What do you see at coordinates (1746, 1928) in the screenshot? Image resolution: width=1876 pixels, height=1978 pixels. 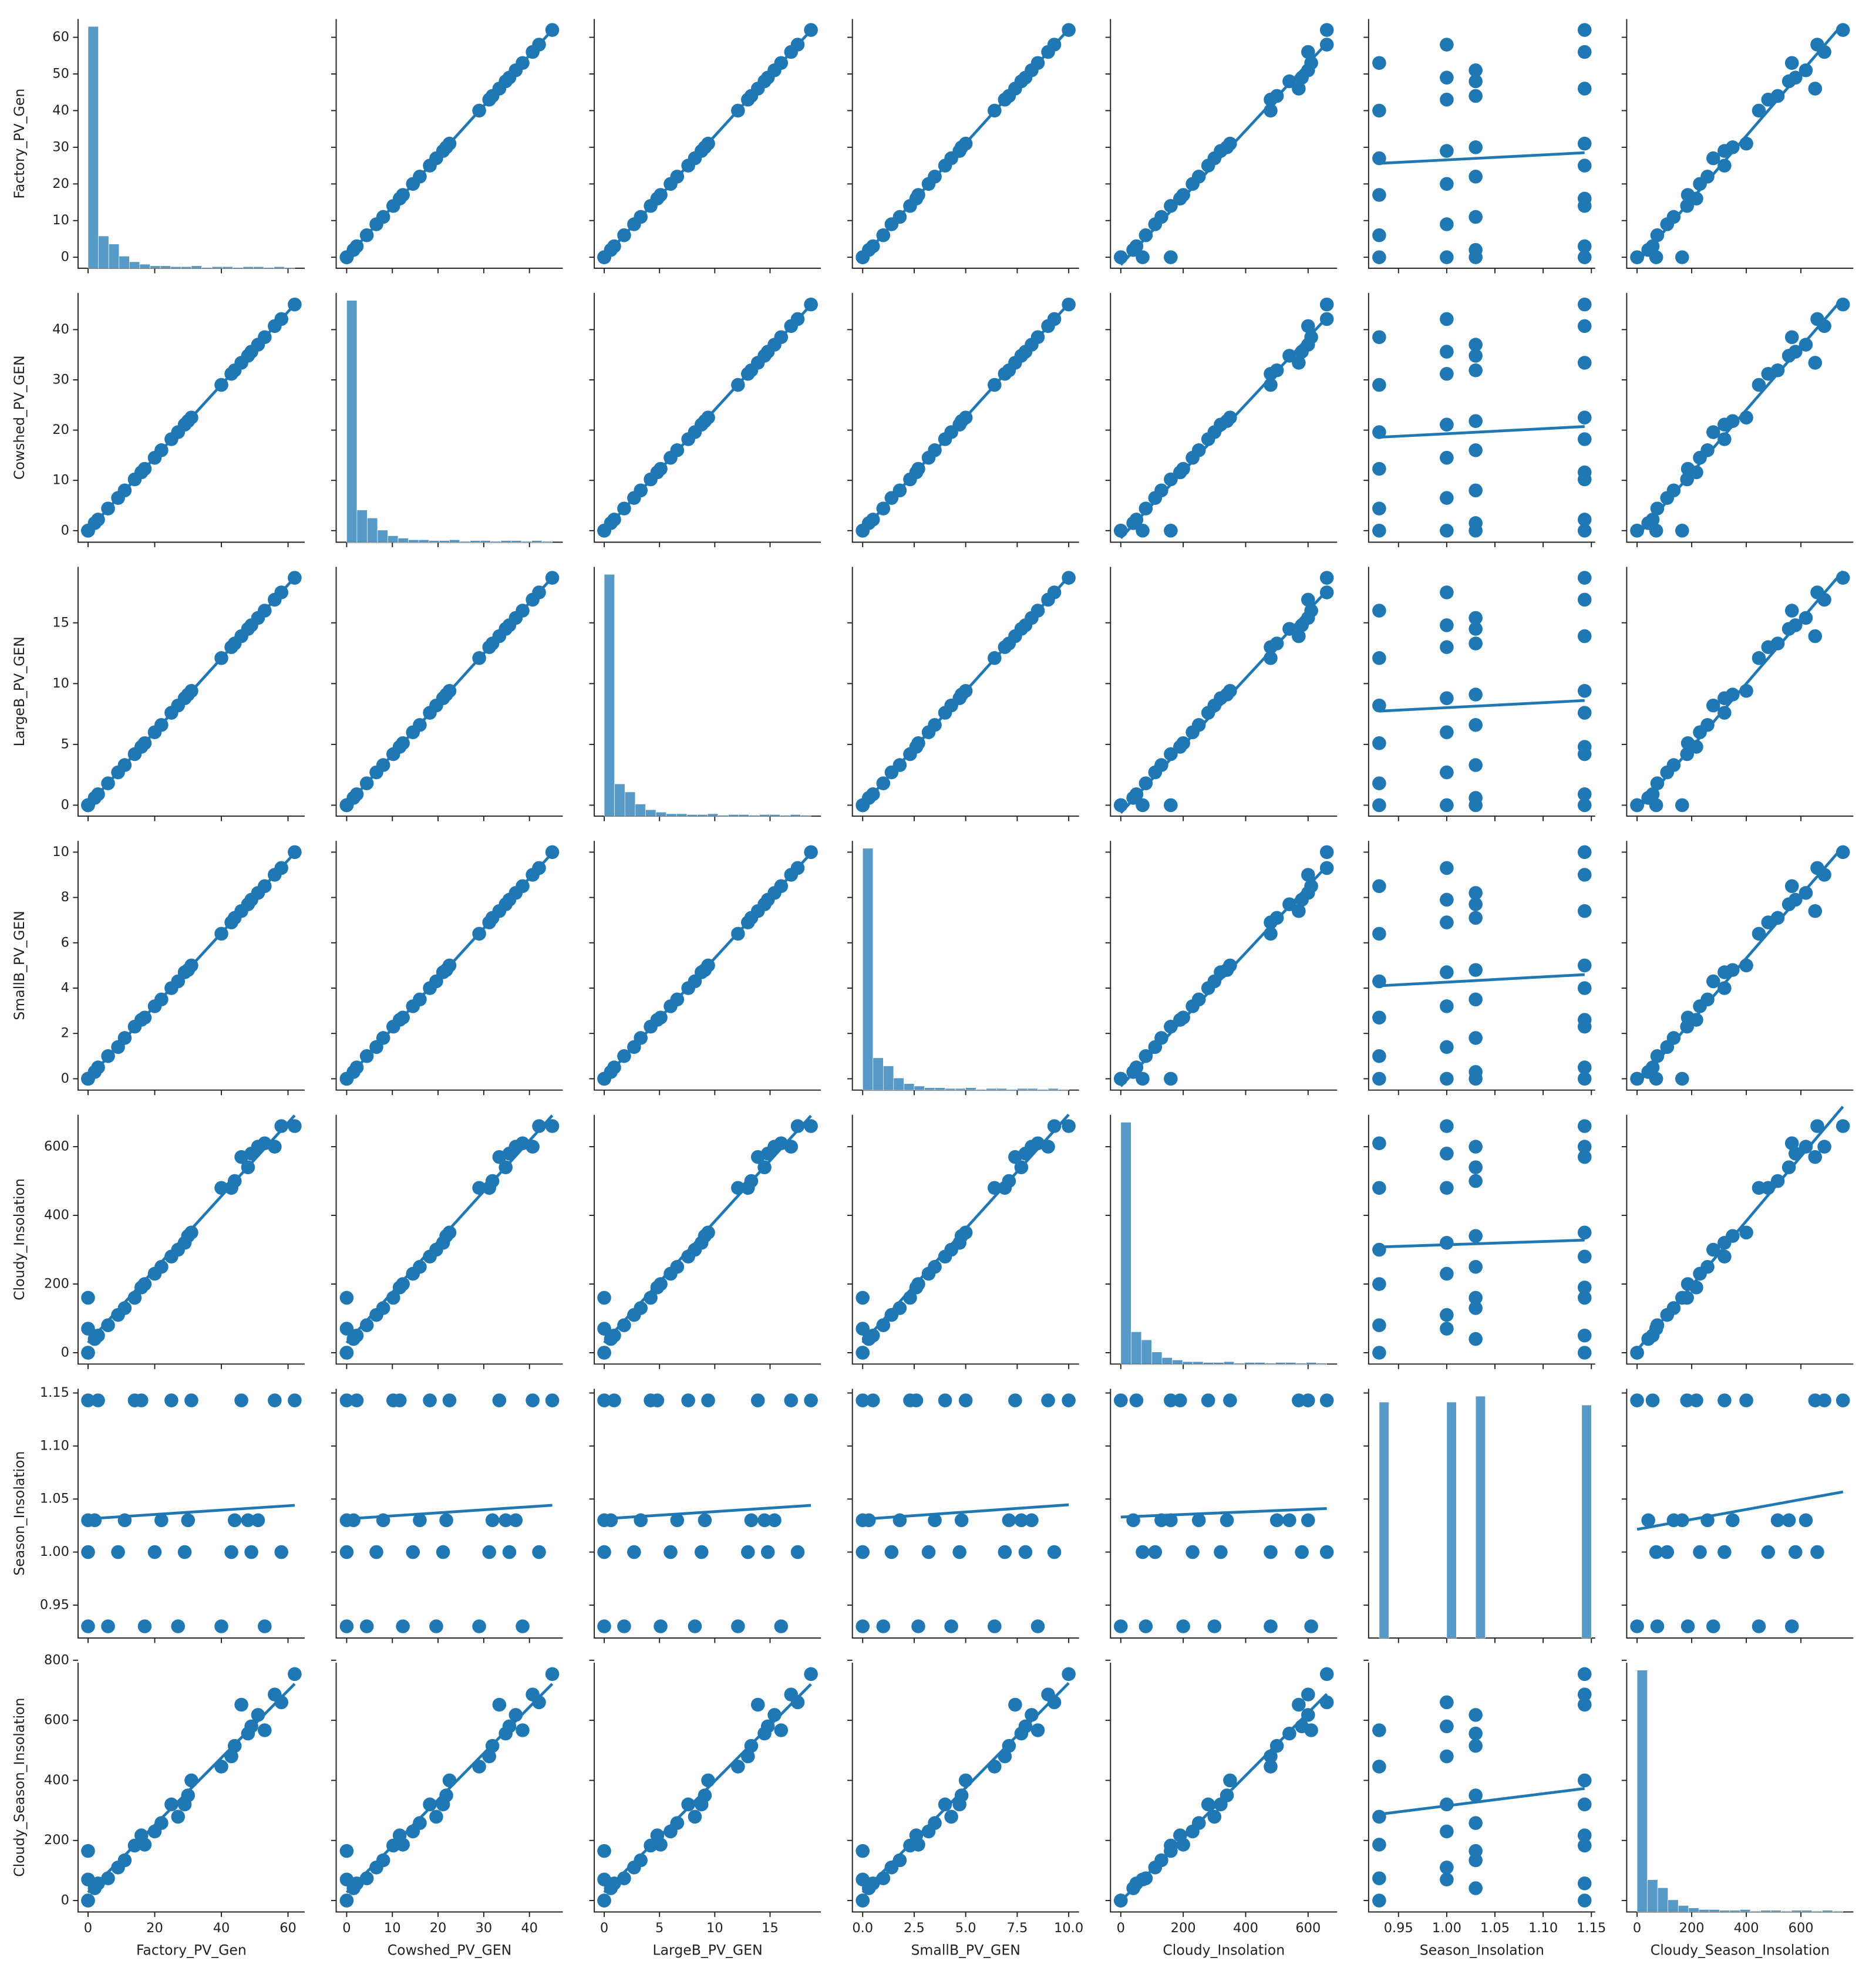 I see `x-tick-label: 400` at bounding box center [1746, 1928].